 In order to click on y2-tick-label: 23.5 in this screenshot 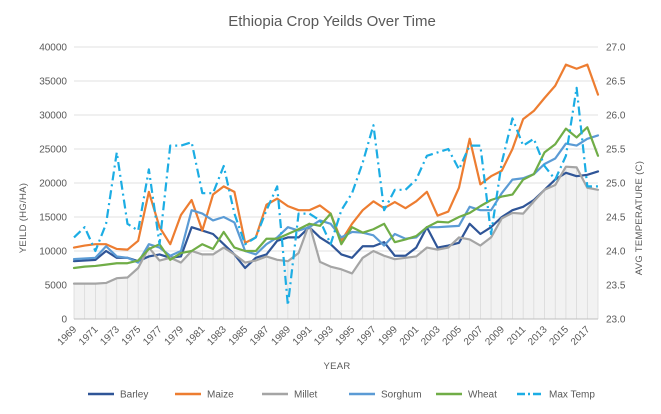, I will do `click(616, 286)`.